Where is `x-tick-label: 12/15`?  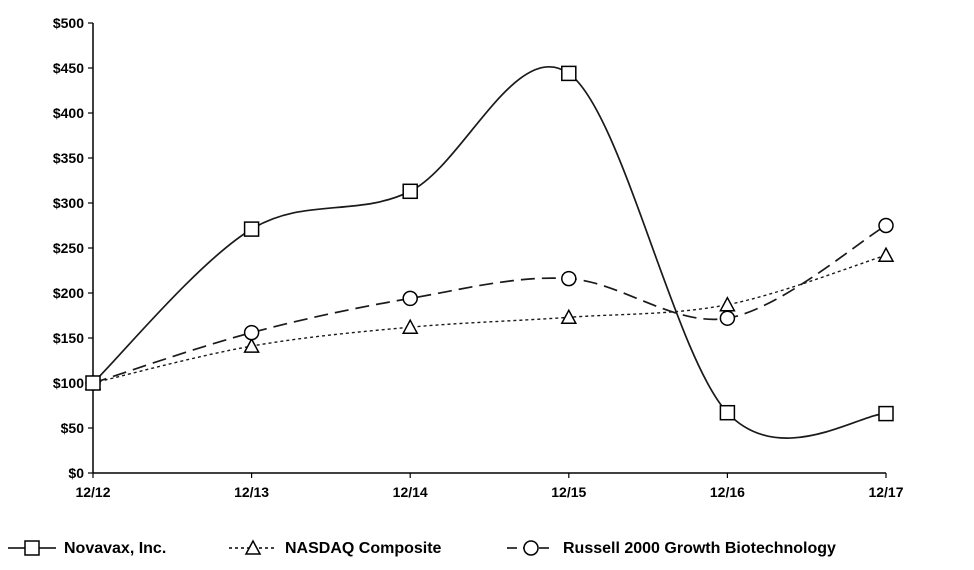 x-tick-label: 12/15 is located at coordinates (568, 492).